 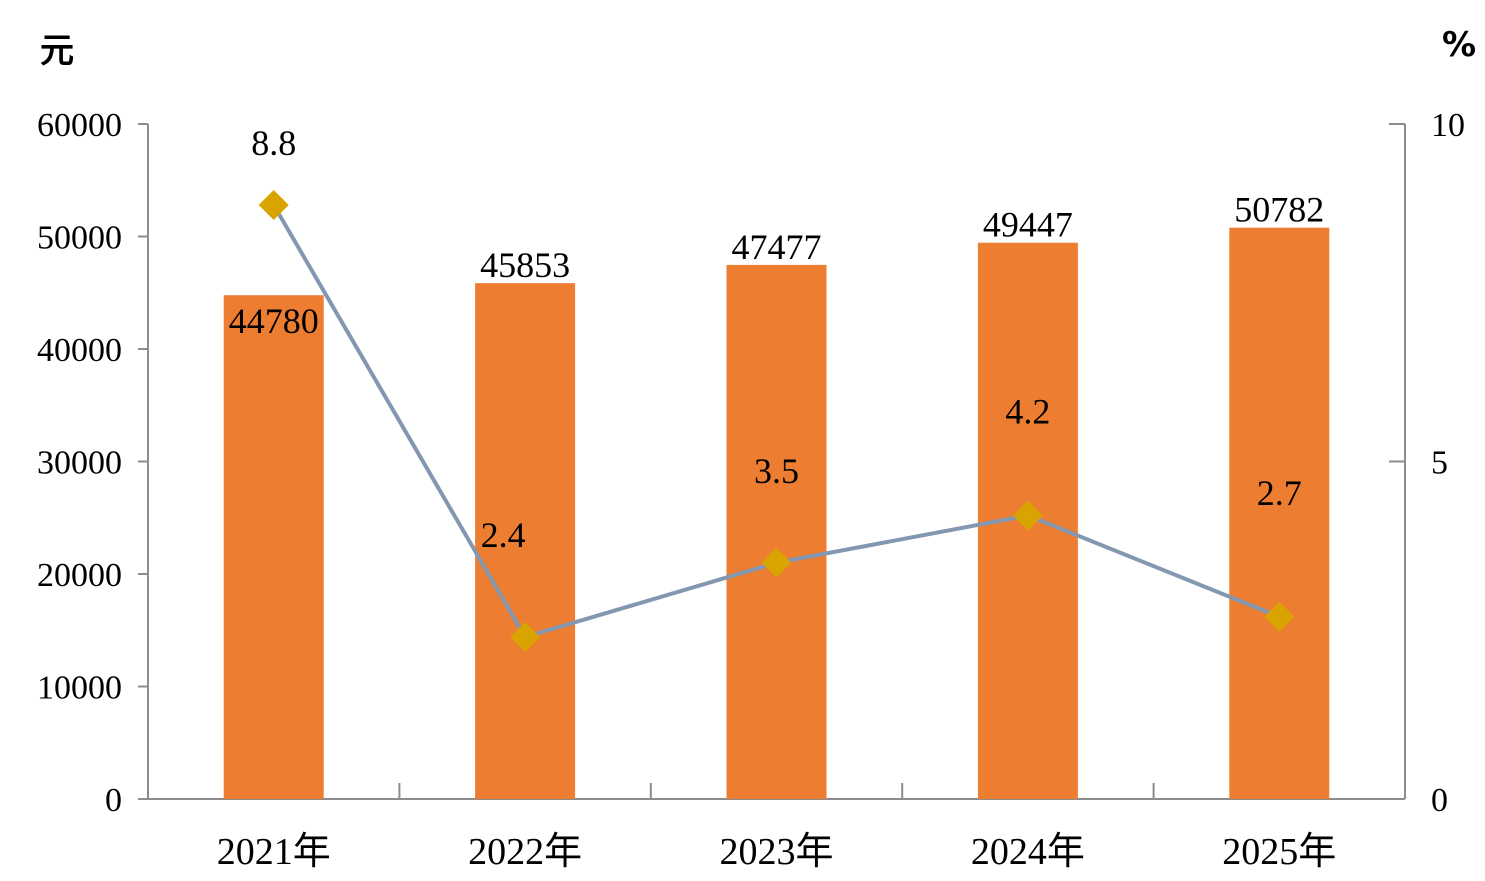 I want to click on bar-value-label: 45853, so click(x=525, y=265).